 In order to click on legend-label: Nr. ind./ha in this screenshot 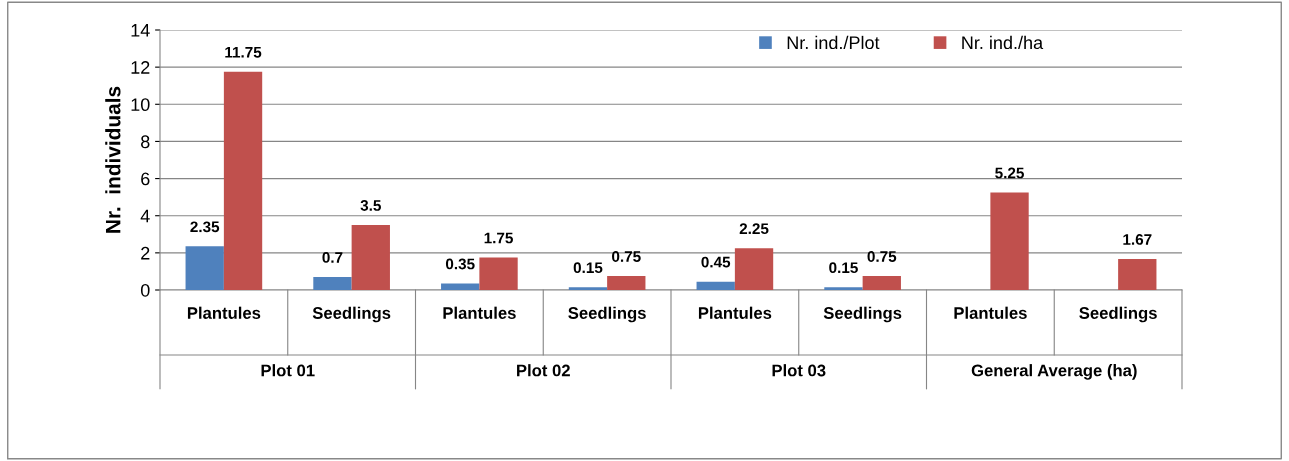, I will do `click(1003, 42)`.